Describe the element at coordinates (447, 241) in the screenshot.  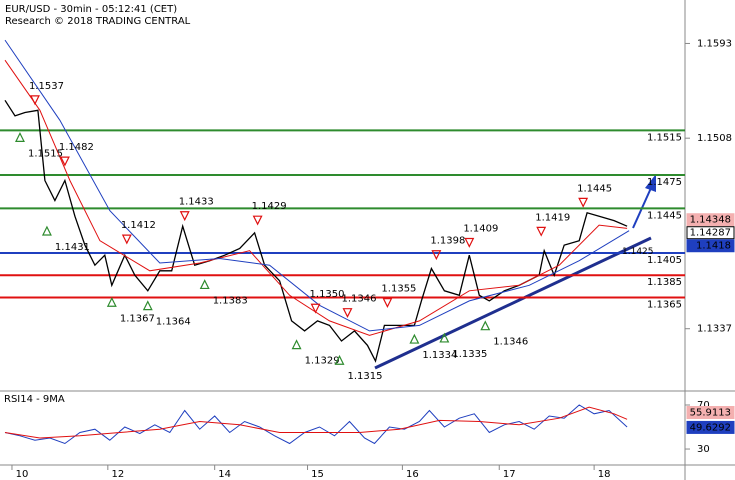
I see `high-label: 1.1398` at that location.